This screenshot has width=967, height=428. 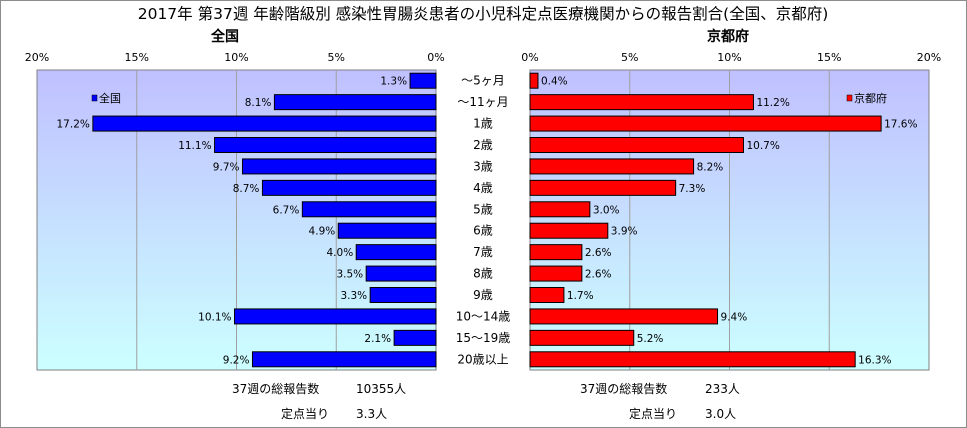 I want to click on right-data-label: 1.7%, so click(x=580, y=296).